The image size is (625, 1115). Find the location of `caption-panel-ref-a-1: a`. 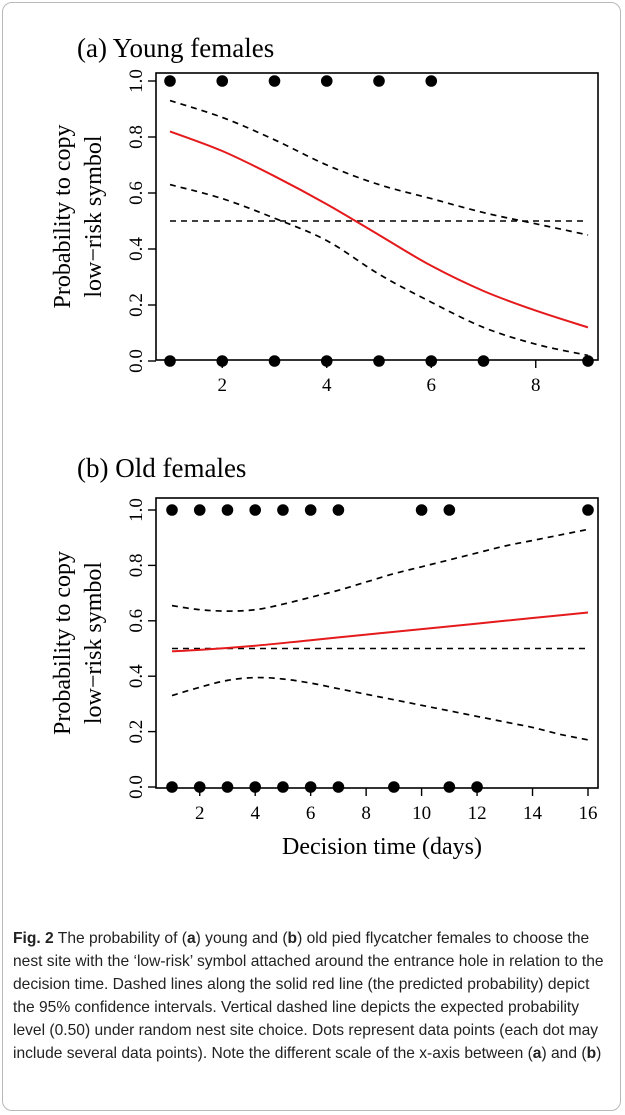

caption-panel-ref-a-1: a is located at coordinates (191, 938).